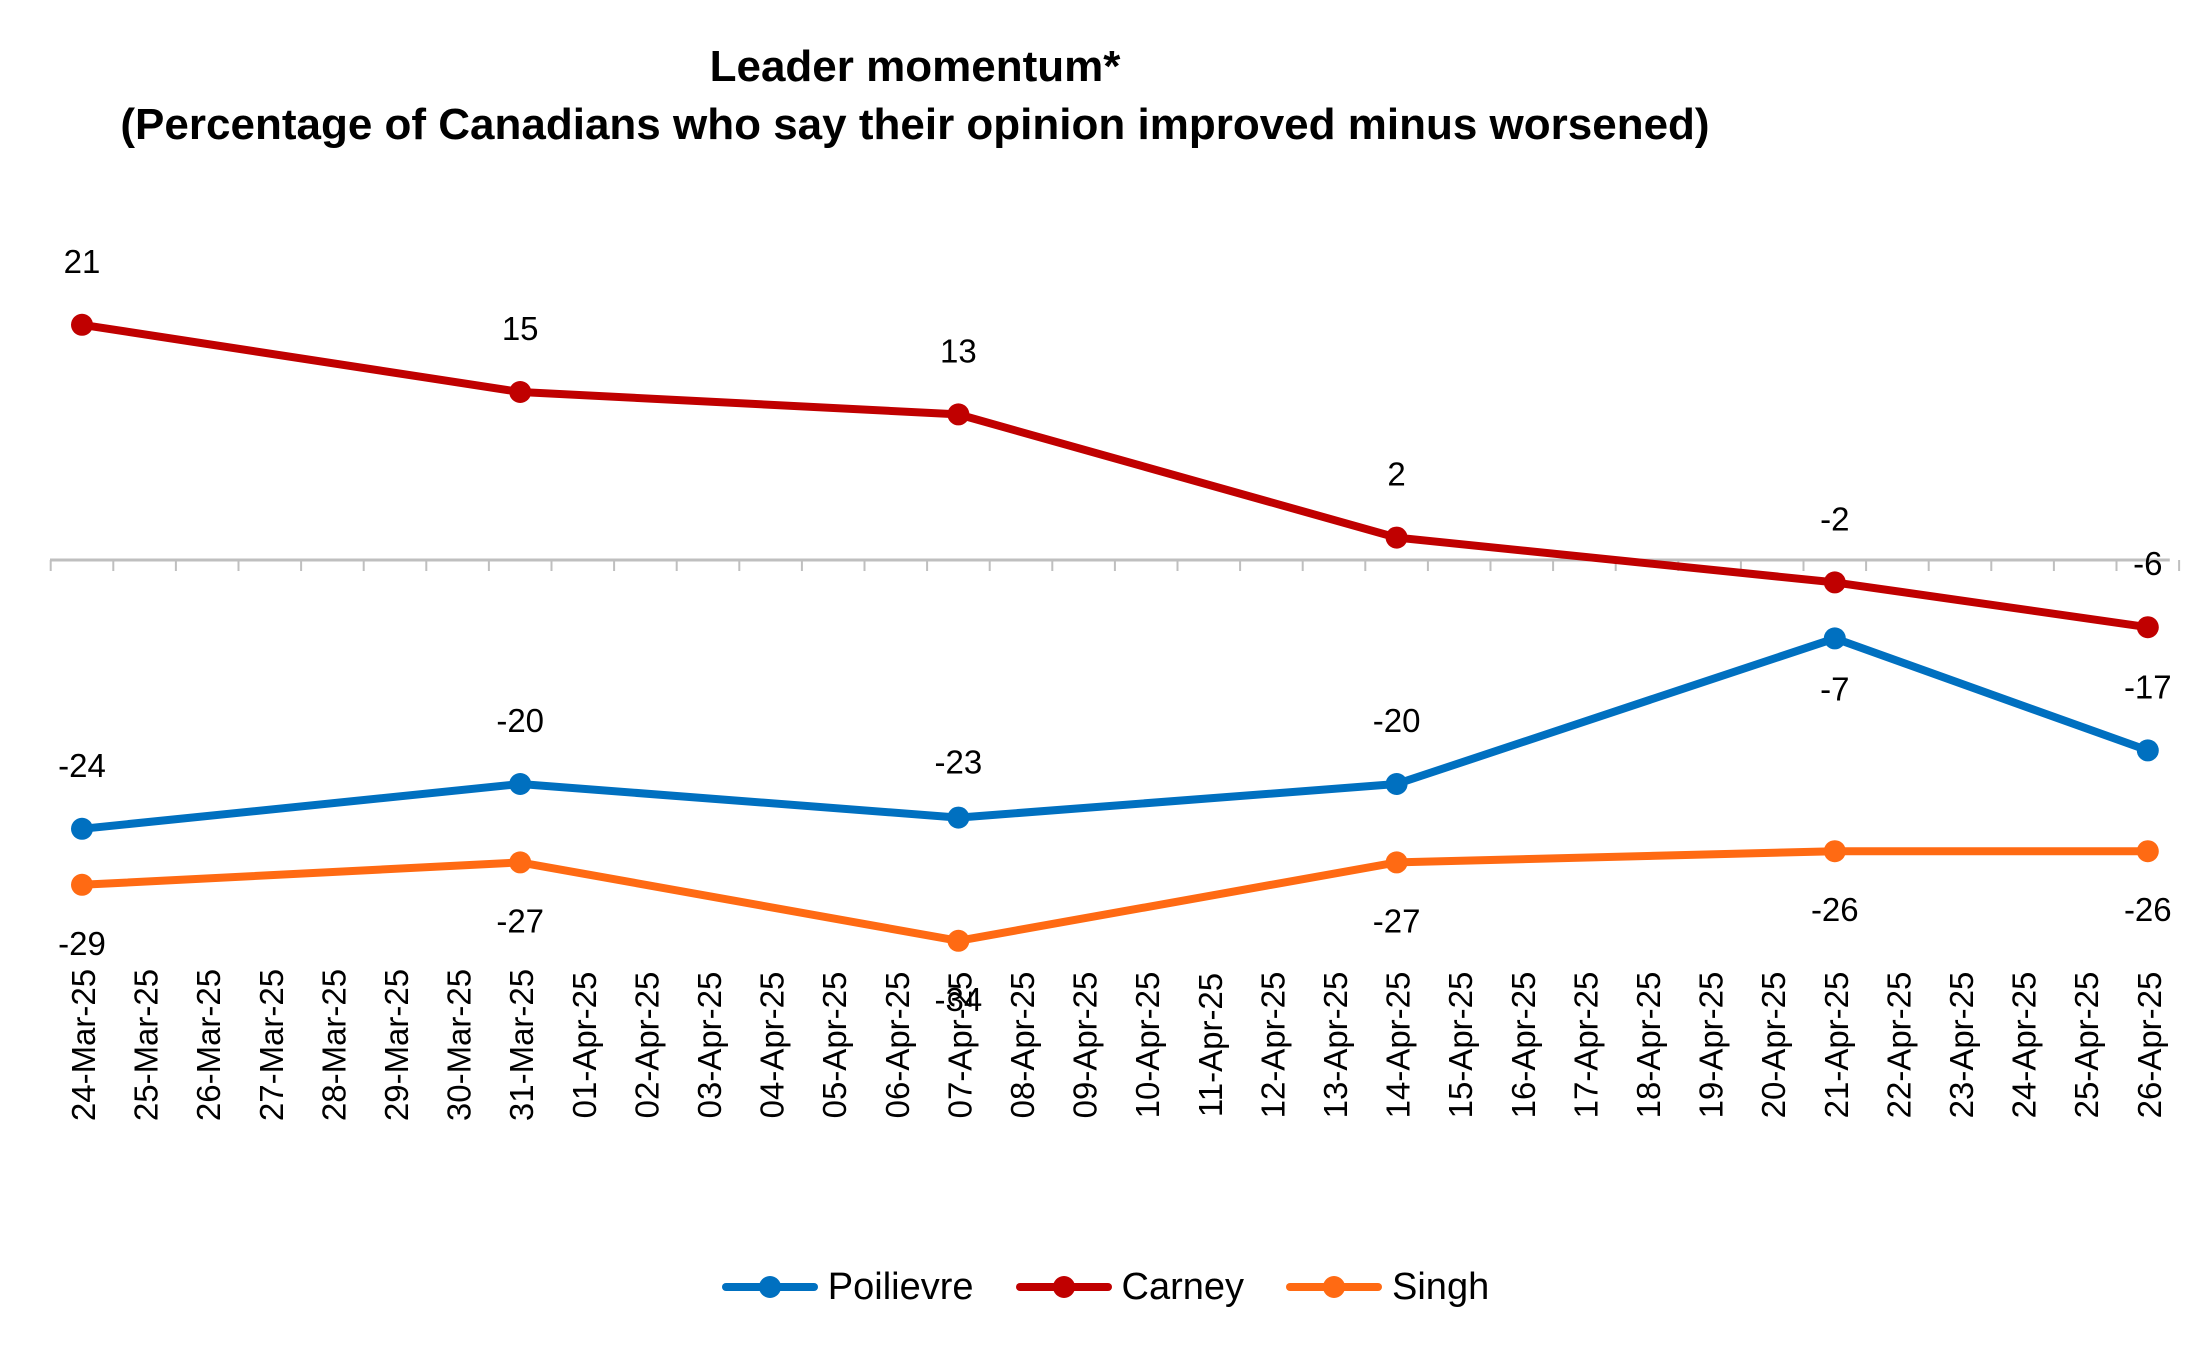 Image resolution: width=2211 pixels, height=1352 pixels. I want to click on x-tick-label: 24-Apr-25, so click(2024, 1045).